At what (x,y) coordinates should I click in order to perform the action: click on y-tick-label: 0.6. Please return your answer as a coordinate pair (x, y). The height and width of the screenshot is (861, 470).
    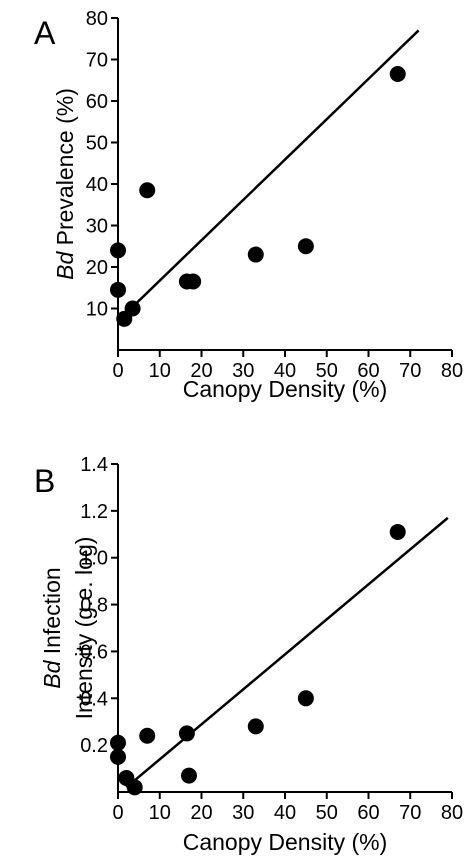
    Looking at the image, I should click on (94, 652).